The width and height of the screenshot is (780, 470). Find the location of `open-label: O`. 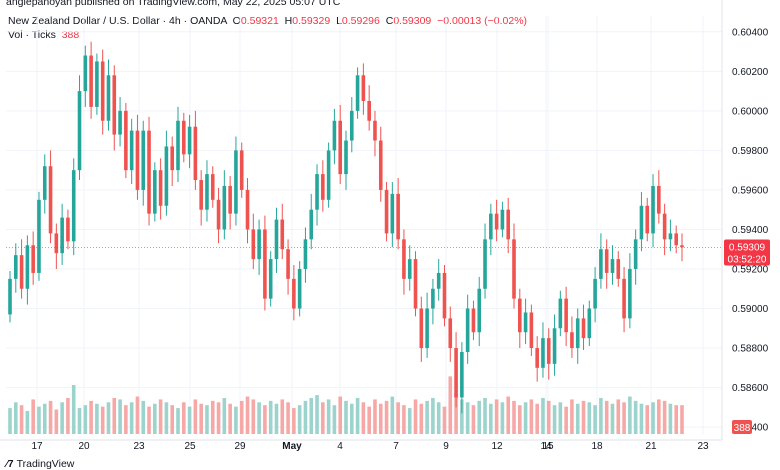

open-label: O is located at coordinates (236, 21).